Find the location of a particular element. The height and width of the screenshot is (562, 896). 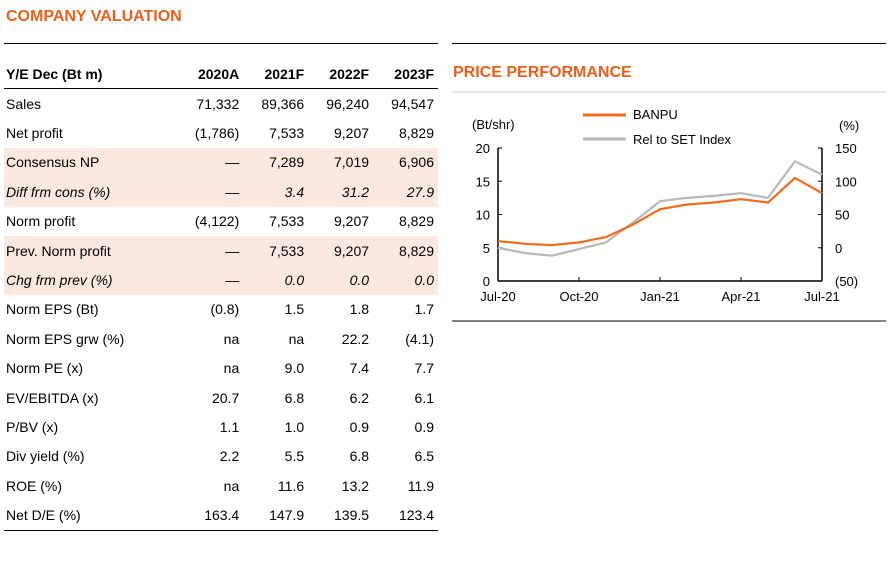

row-value: (4.1) is located at coordinates (419, 338).